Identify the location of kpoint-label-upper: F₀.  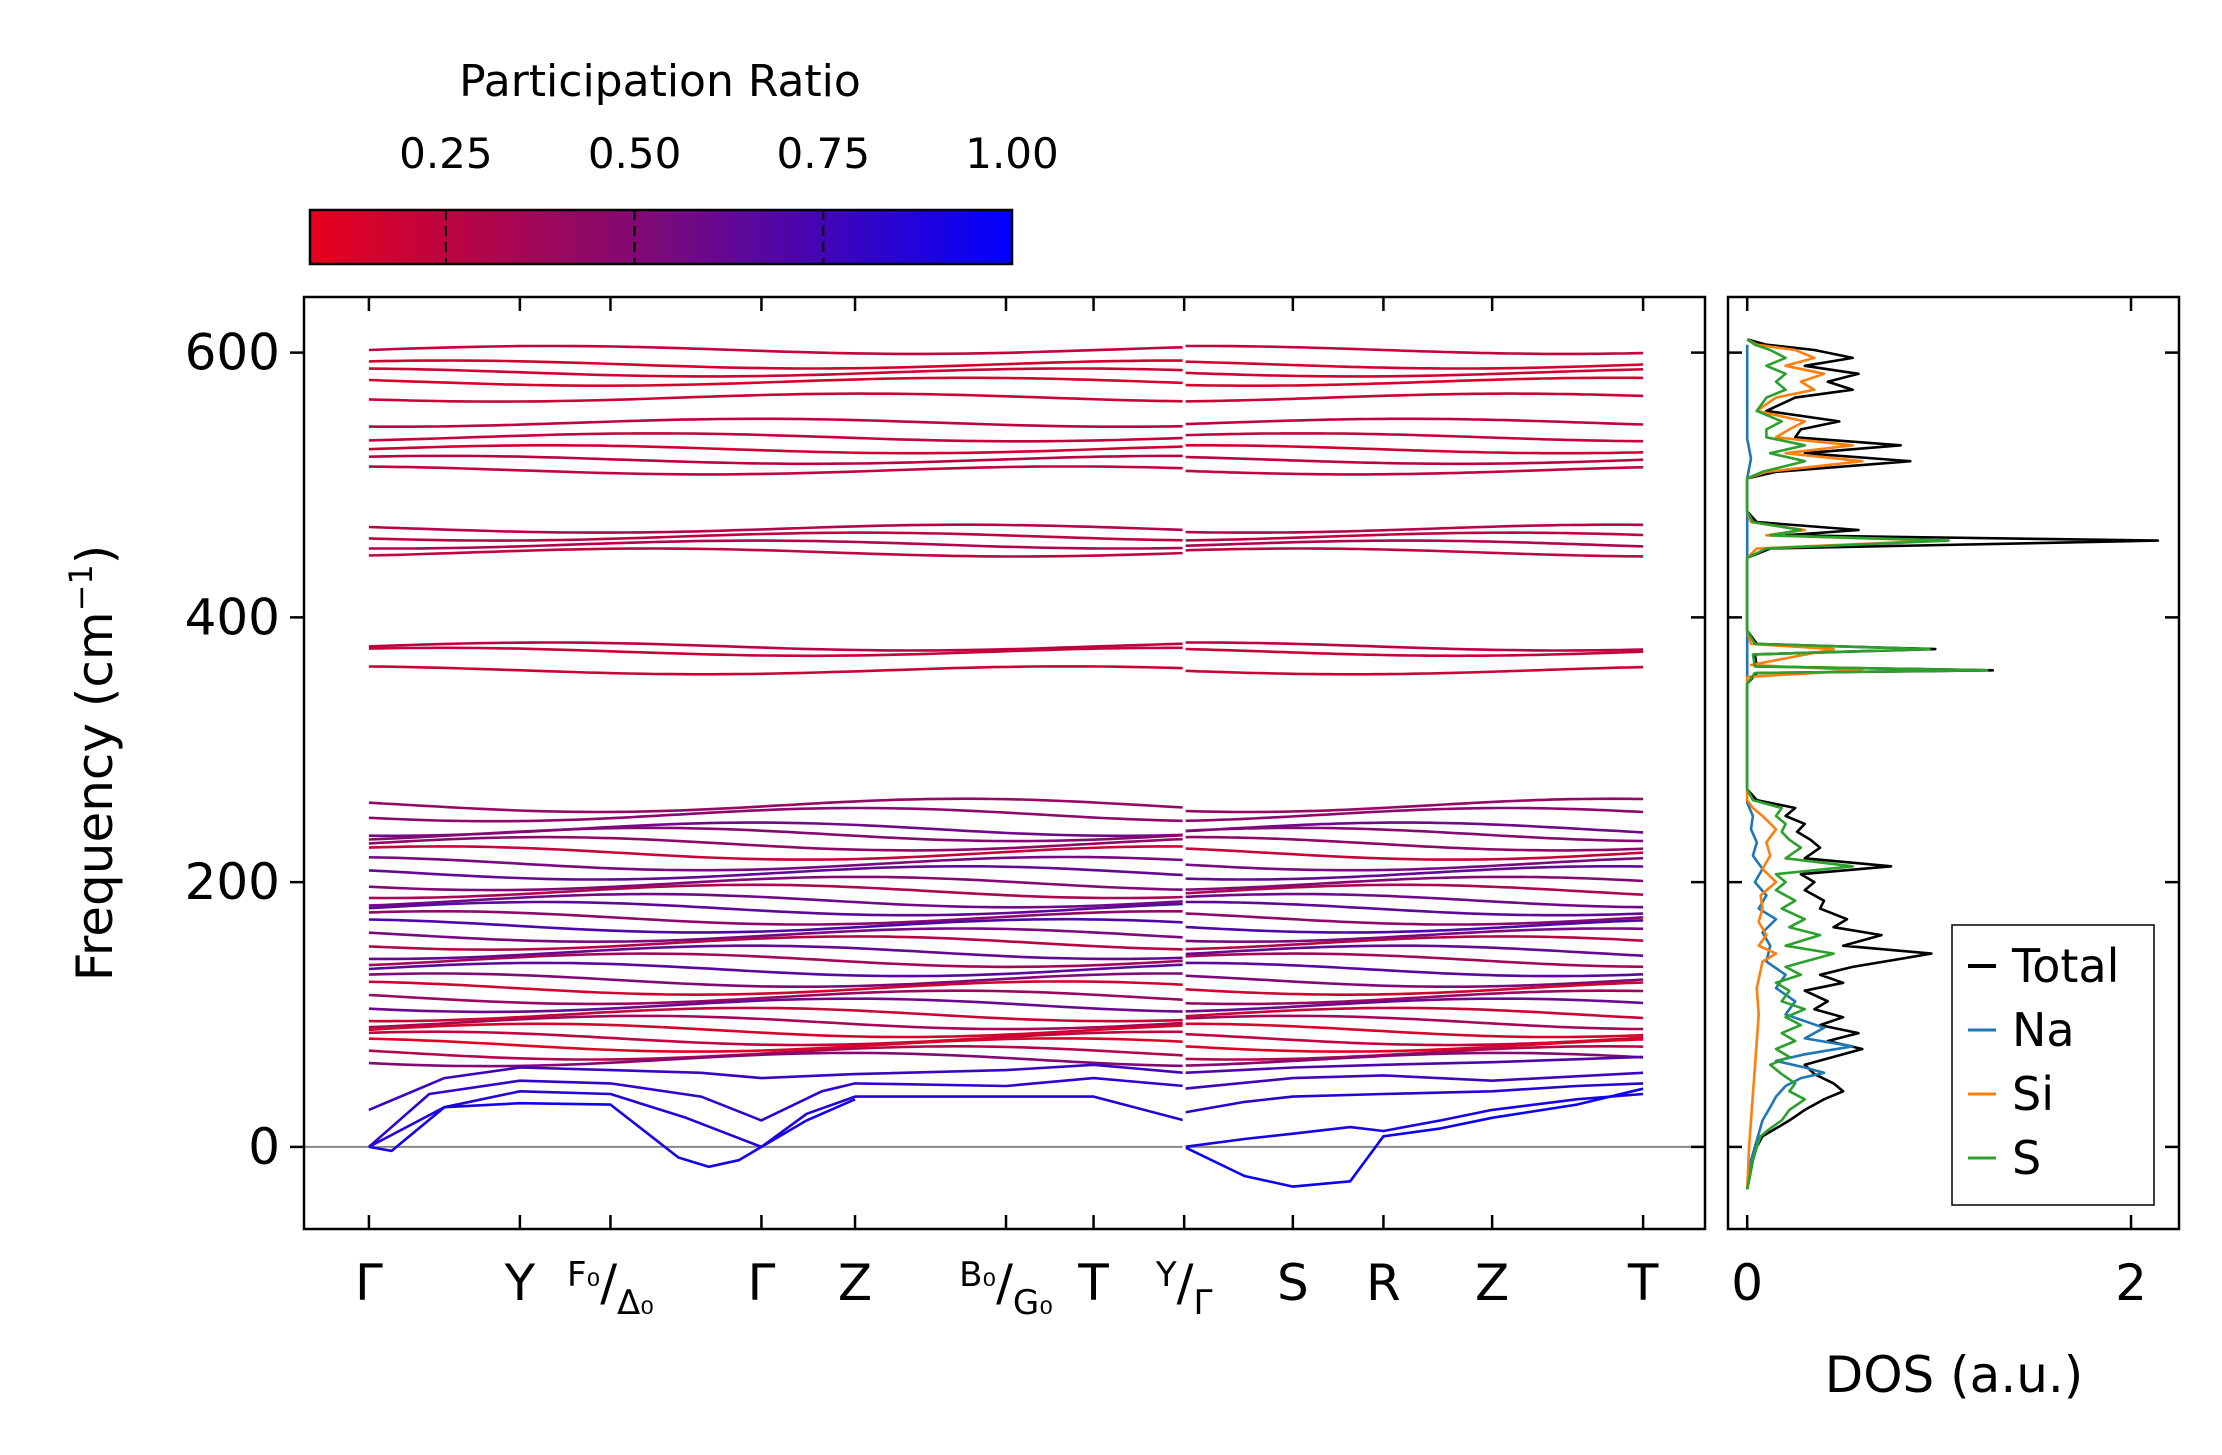
(583, 1275).